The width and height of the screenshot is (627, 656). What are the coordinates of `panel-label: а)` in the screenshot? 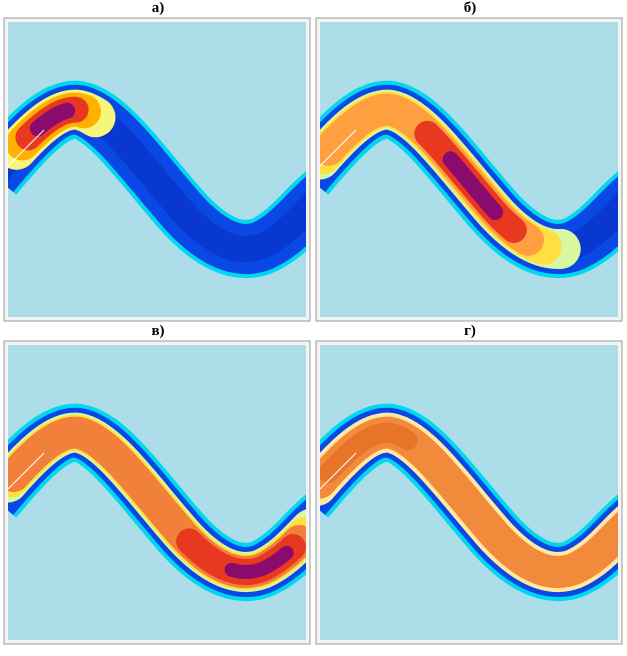 It's located at (158, 8).